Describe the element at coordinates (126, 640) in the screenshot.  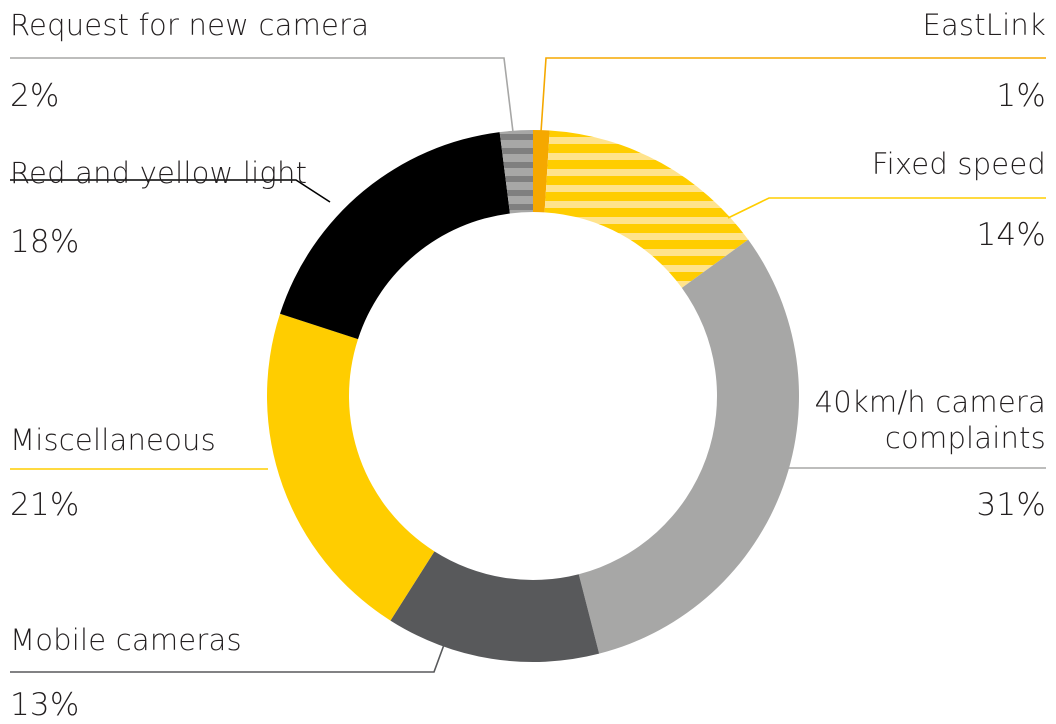
I see `label-mobile-cameras: Mobile cameras` at that location.